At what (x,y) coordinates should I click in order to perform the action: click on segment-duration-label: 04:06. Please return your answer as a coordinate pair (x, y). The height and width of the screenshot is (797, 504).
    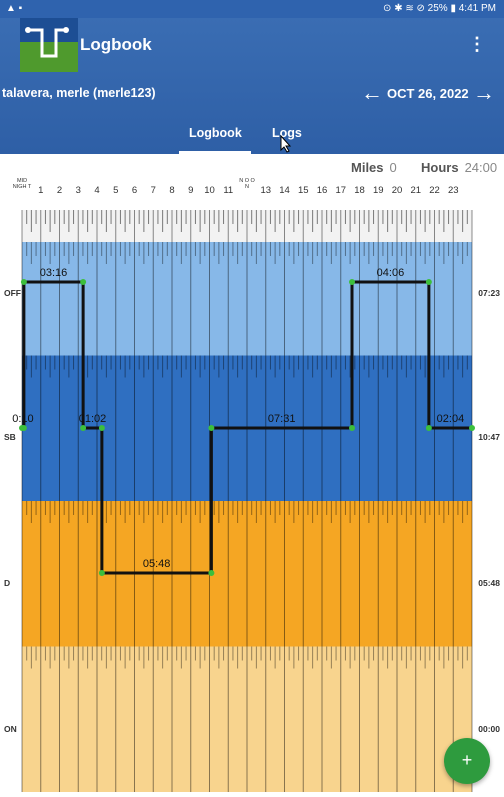
    Looking at the image, I should click on (391, 273).